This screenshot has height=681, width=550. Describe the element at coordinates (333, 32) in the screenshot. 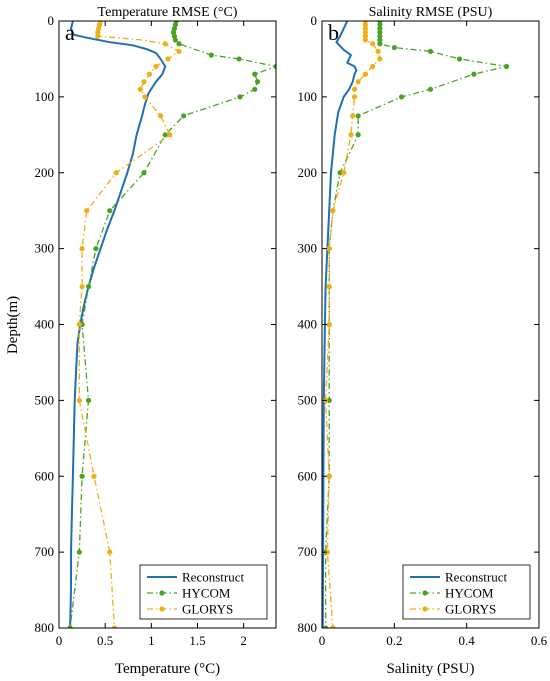

I see `panel-b-letter: b` at that location.